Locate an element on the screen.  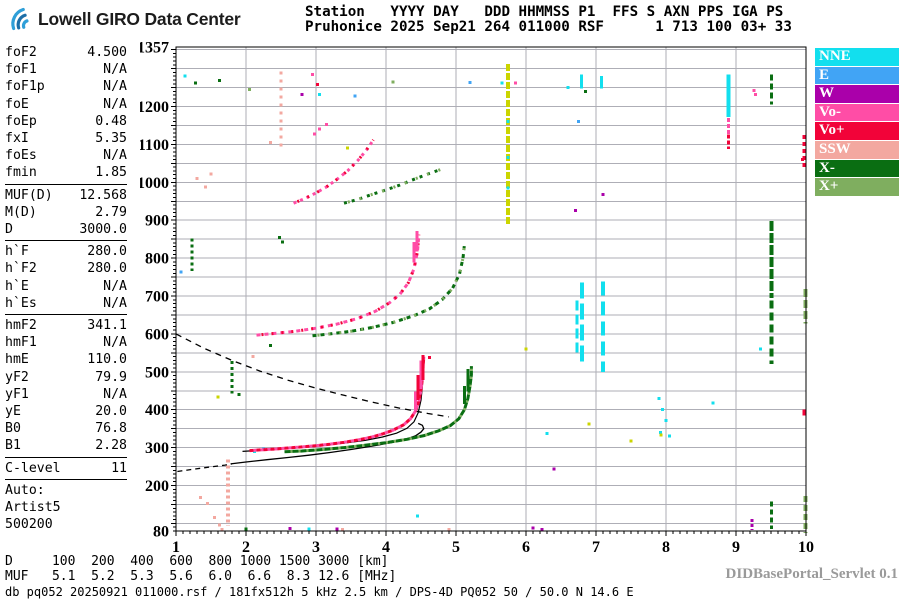
param-row-foes: foEs N/A is located at coordinates (66, 155).